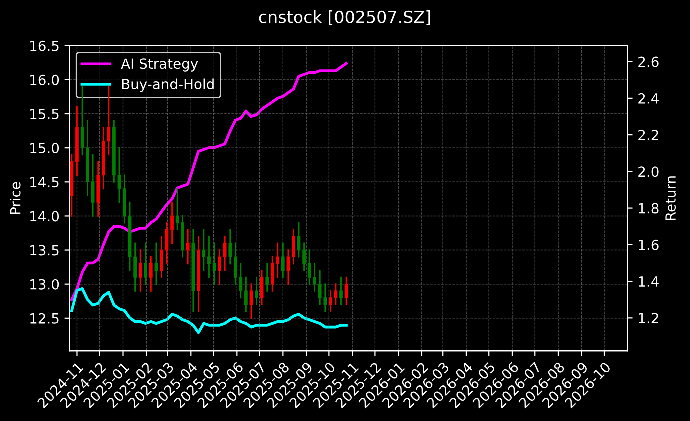 The width and height of the screenshot is (690, 421). What do you see at coordinates (45, 80) in the screenshot?
I see `y-tick-label: 16.0` at bounding box center [45, 80].